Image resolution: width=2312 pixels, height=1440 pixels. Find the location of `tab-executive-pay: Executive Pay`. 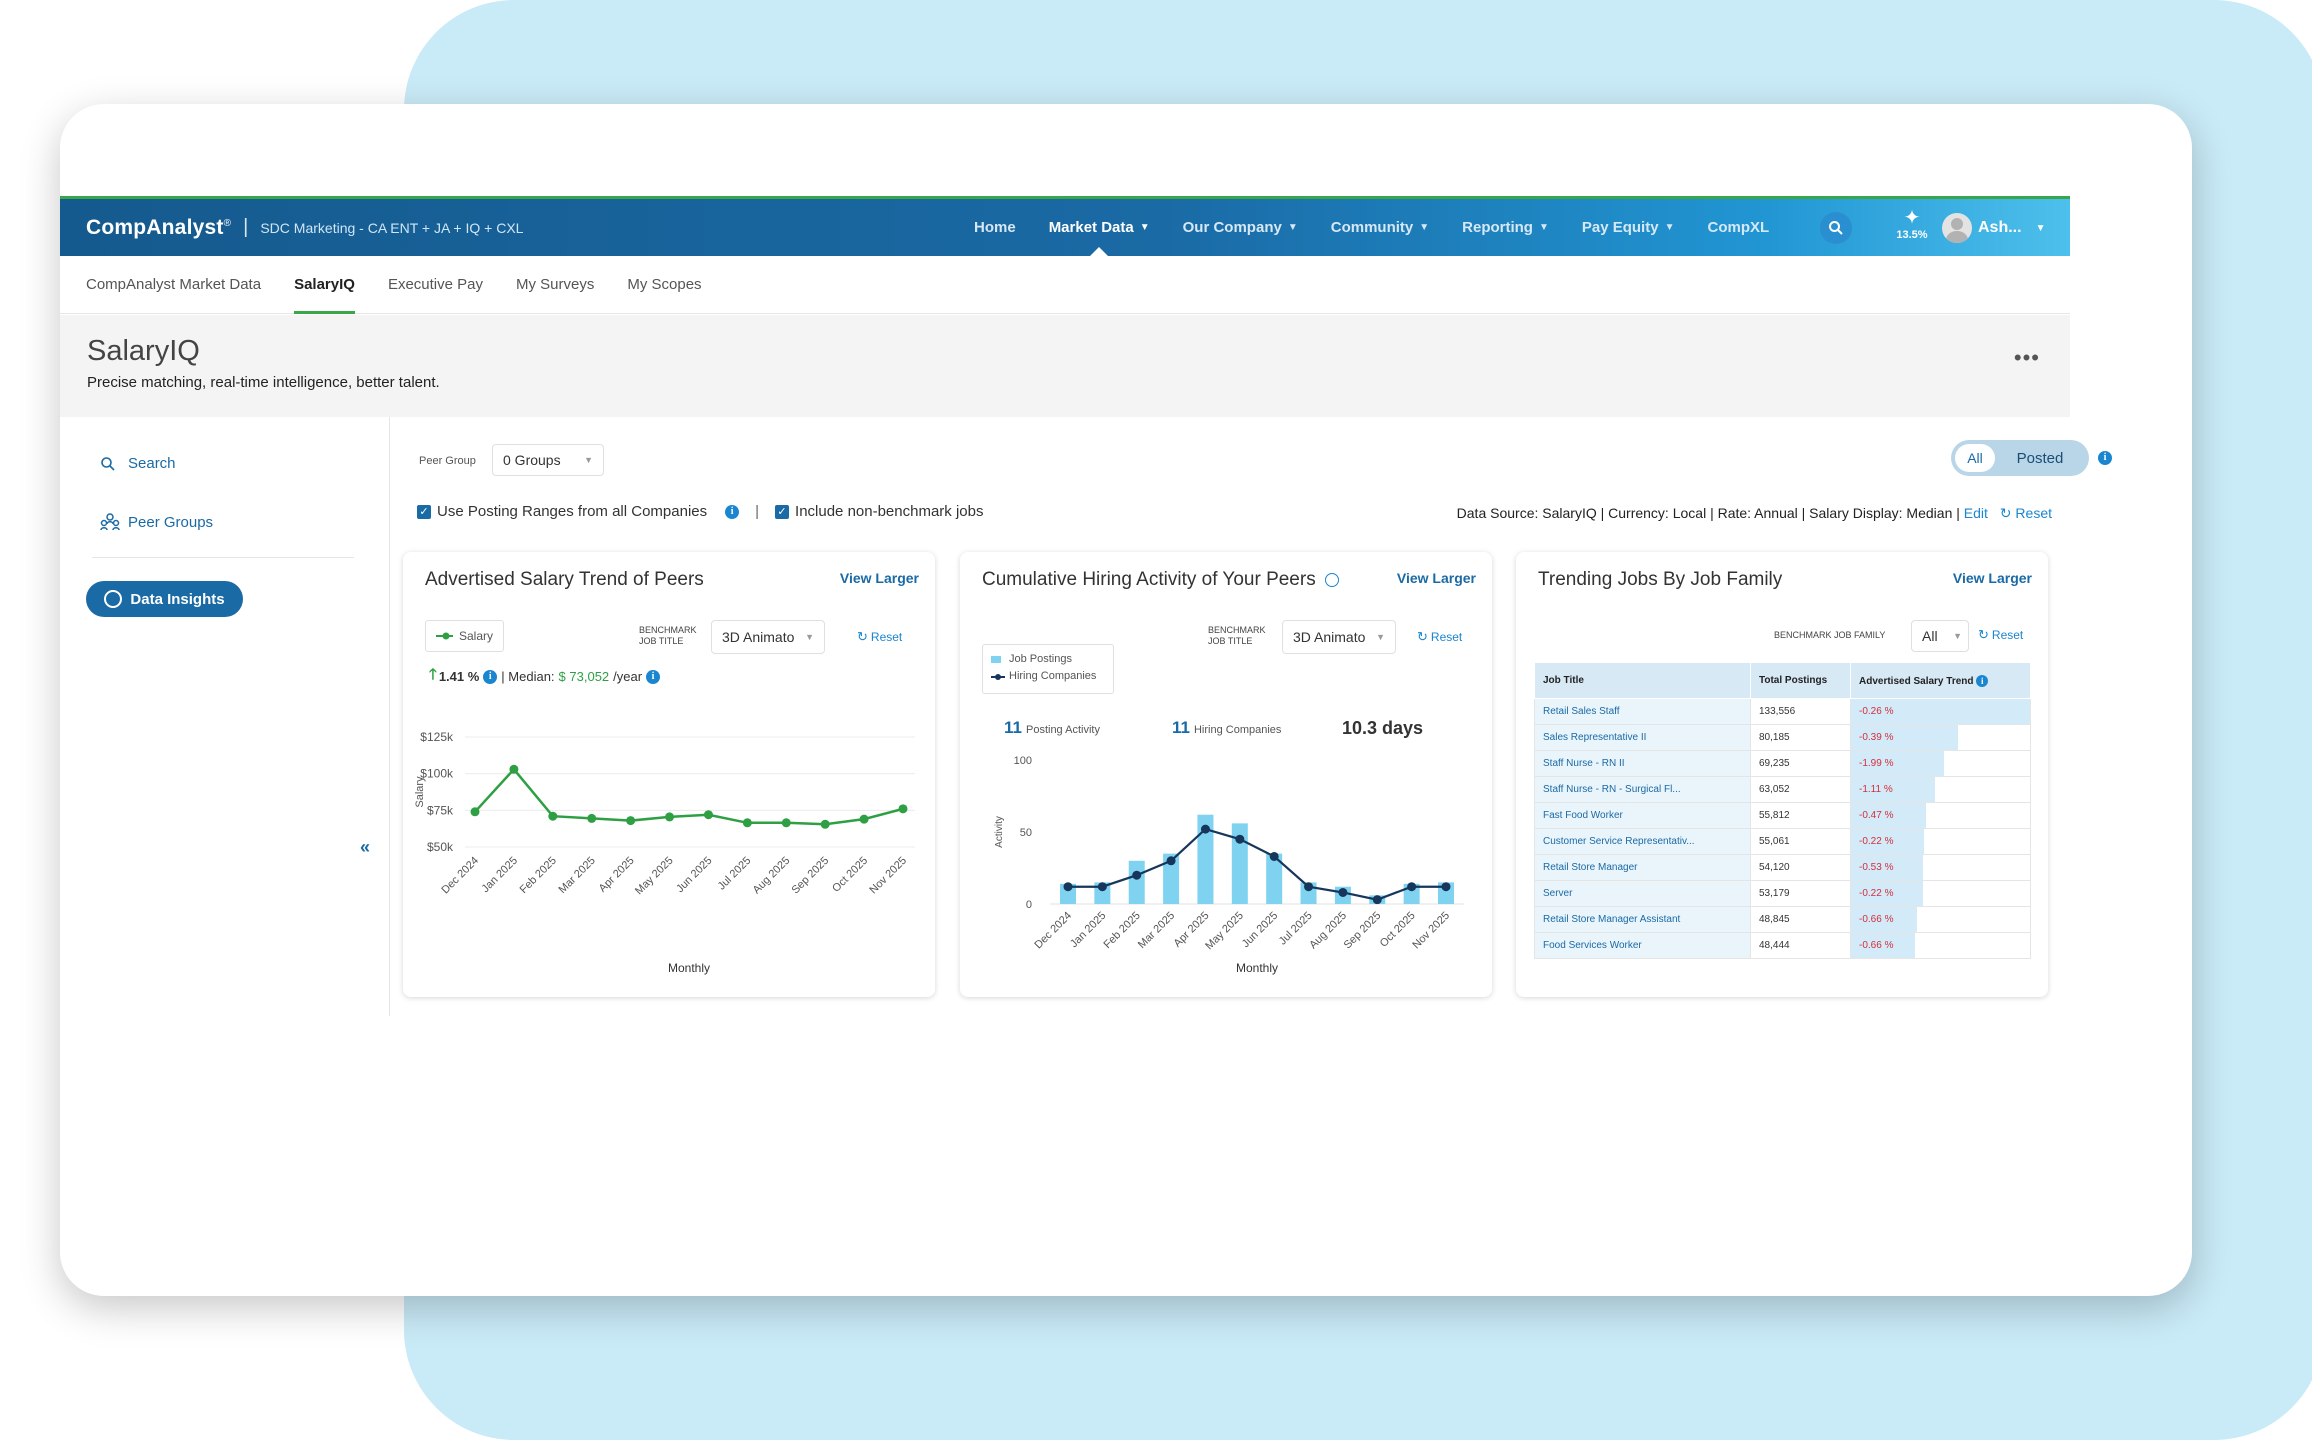

tab-executive-pay: Executive Pay is located at coordinates (435, 284).